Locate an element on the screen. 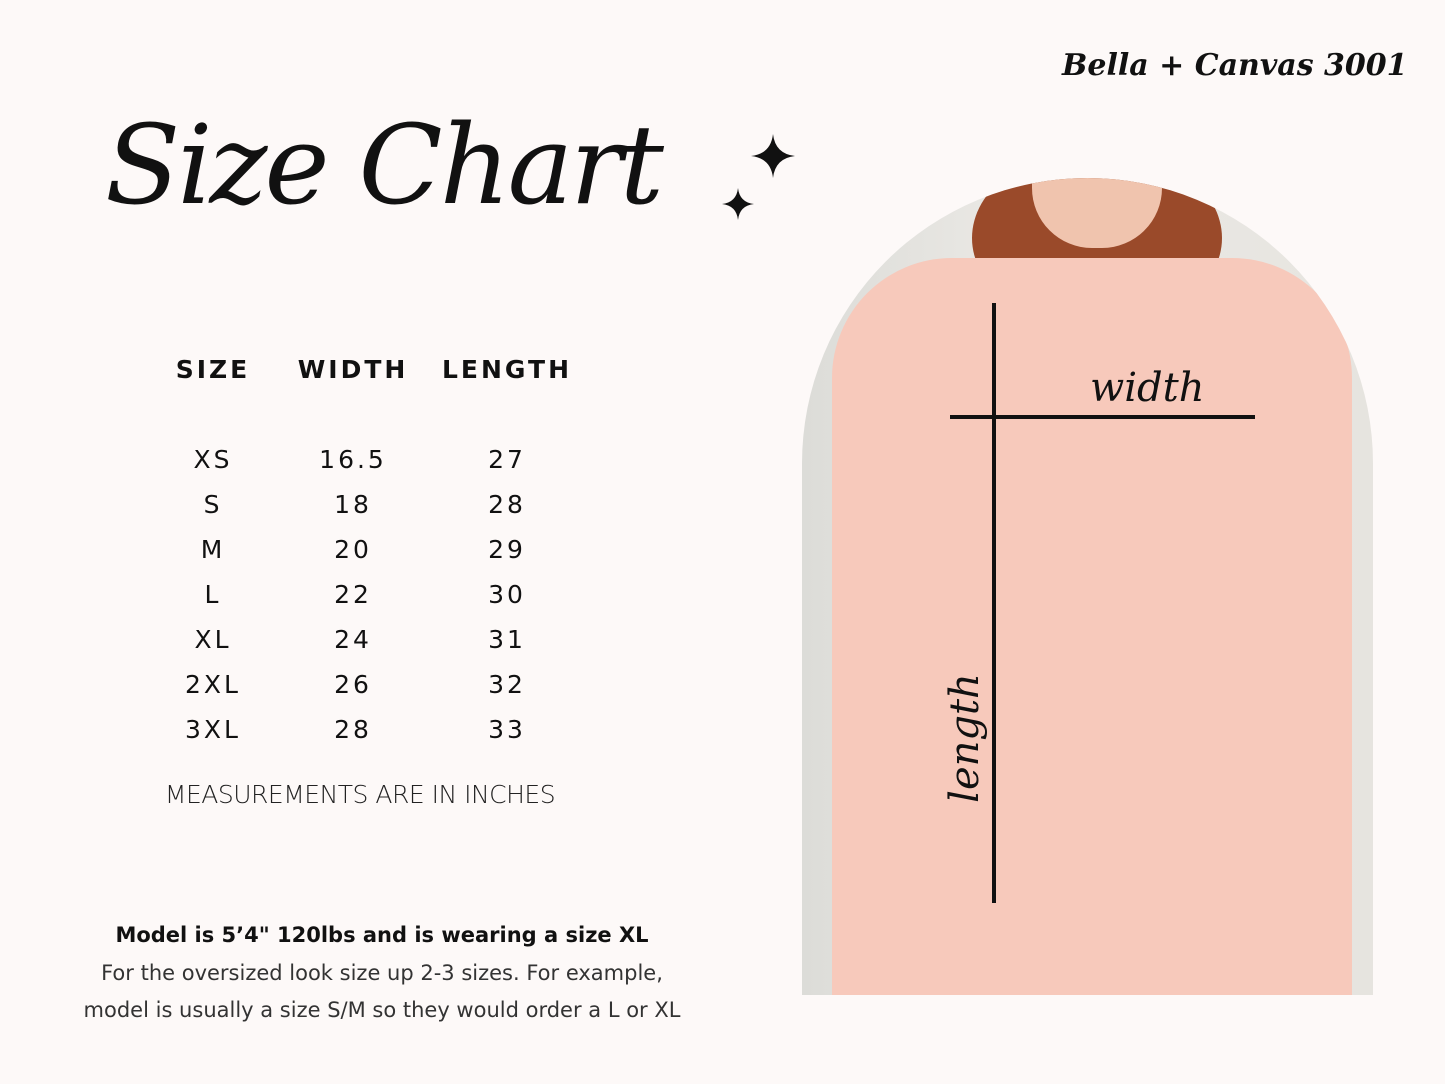 The width and height of the screenshot is (1445, 1084). header-size: SIZE is located at coordinates (213, 369).